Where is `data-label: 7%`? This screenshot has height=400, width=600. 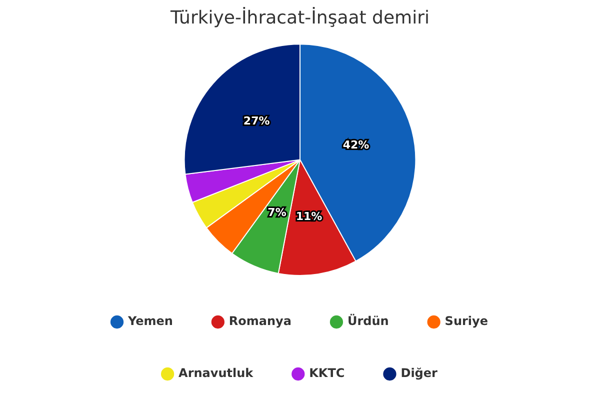
data-label: 7% is located at coordinates (277, 212).